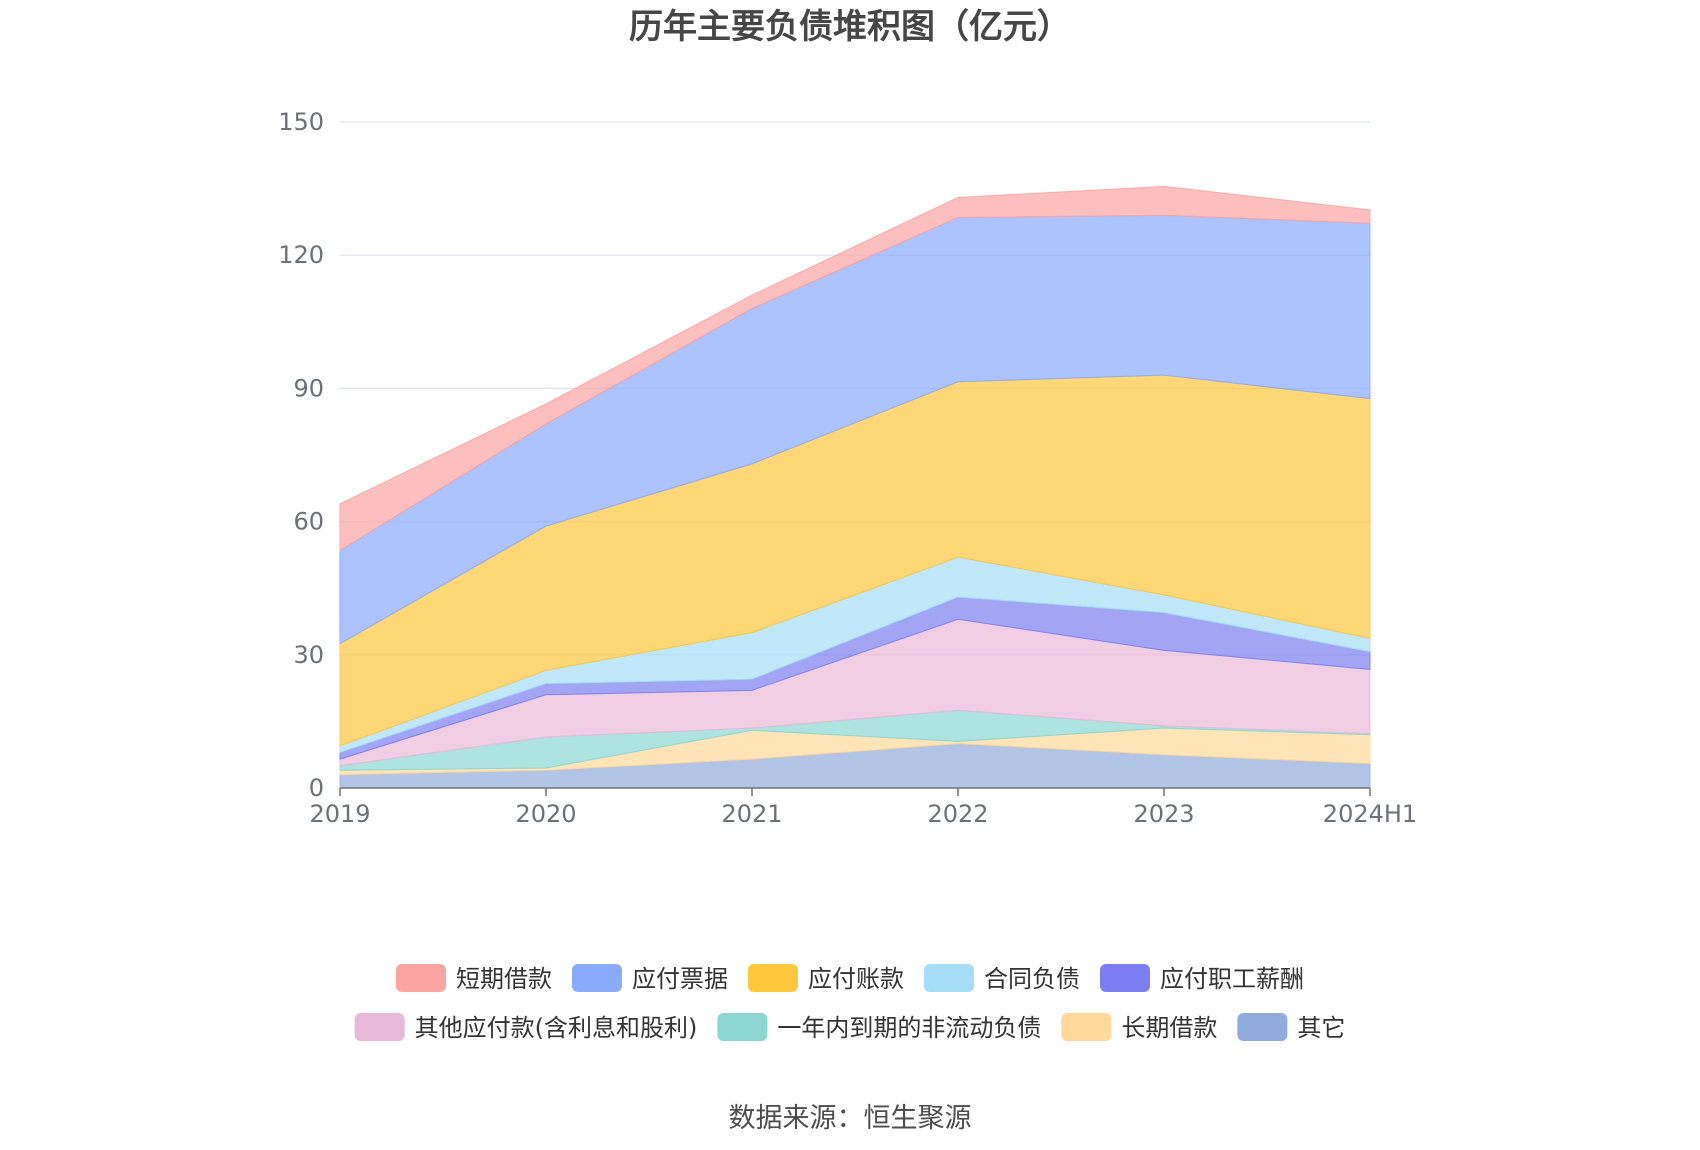 Image resolution: width=1700 pixels, height=1150 pixels. What do you see at coordinates (909, 1028) in the screenshot?
I see `legend-label: 一年内到期的非流动负债` at bounding box center [909, 1028].